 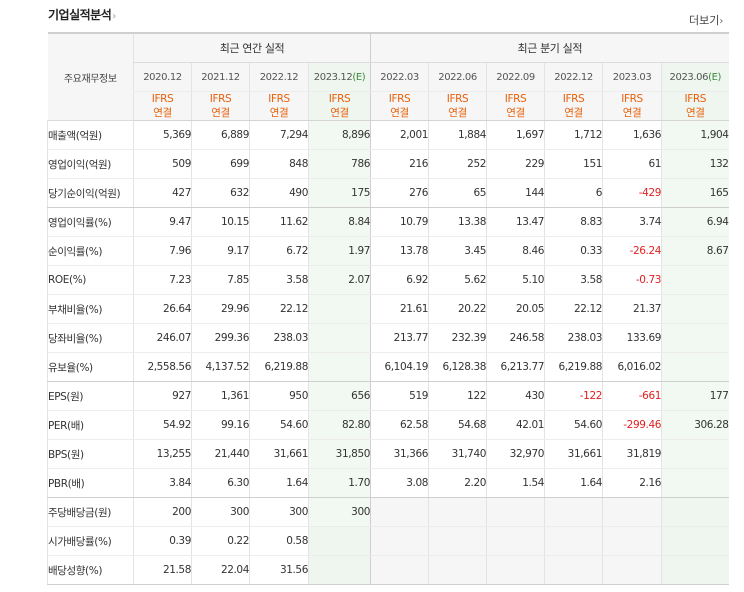 I want to click on table-cell: 632, so click(x=220, y=193).